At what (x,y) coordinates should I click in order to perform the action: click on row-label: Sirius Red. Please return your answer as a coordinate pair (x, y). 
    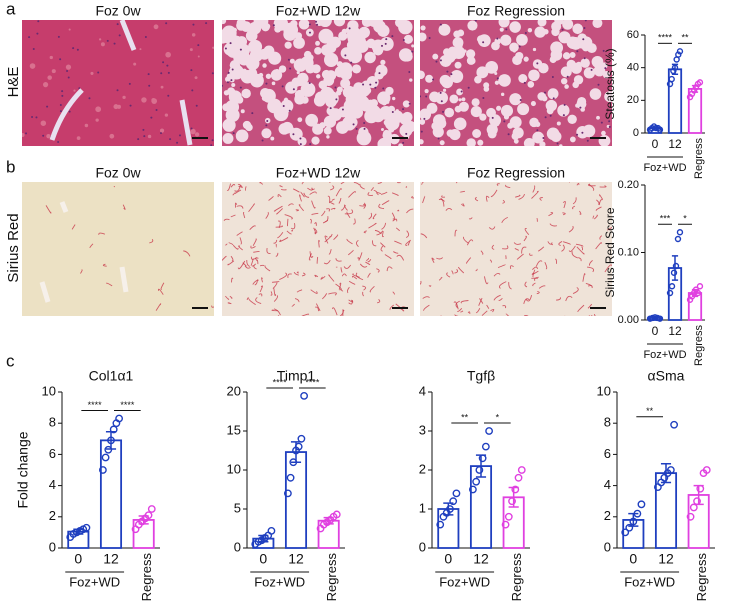
    Looking at the image, I should click on (13, 247).